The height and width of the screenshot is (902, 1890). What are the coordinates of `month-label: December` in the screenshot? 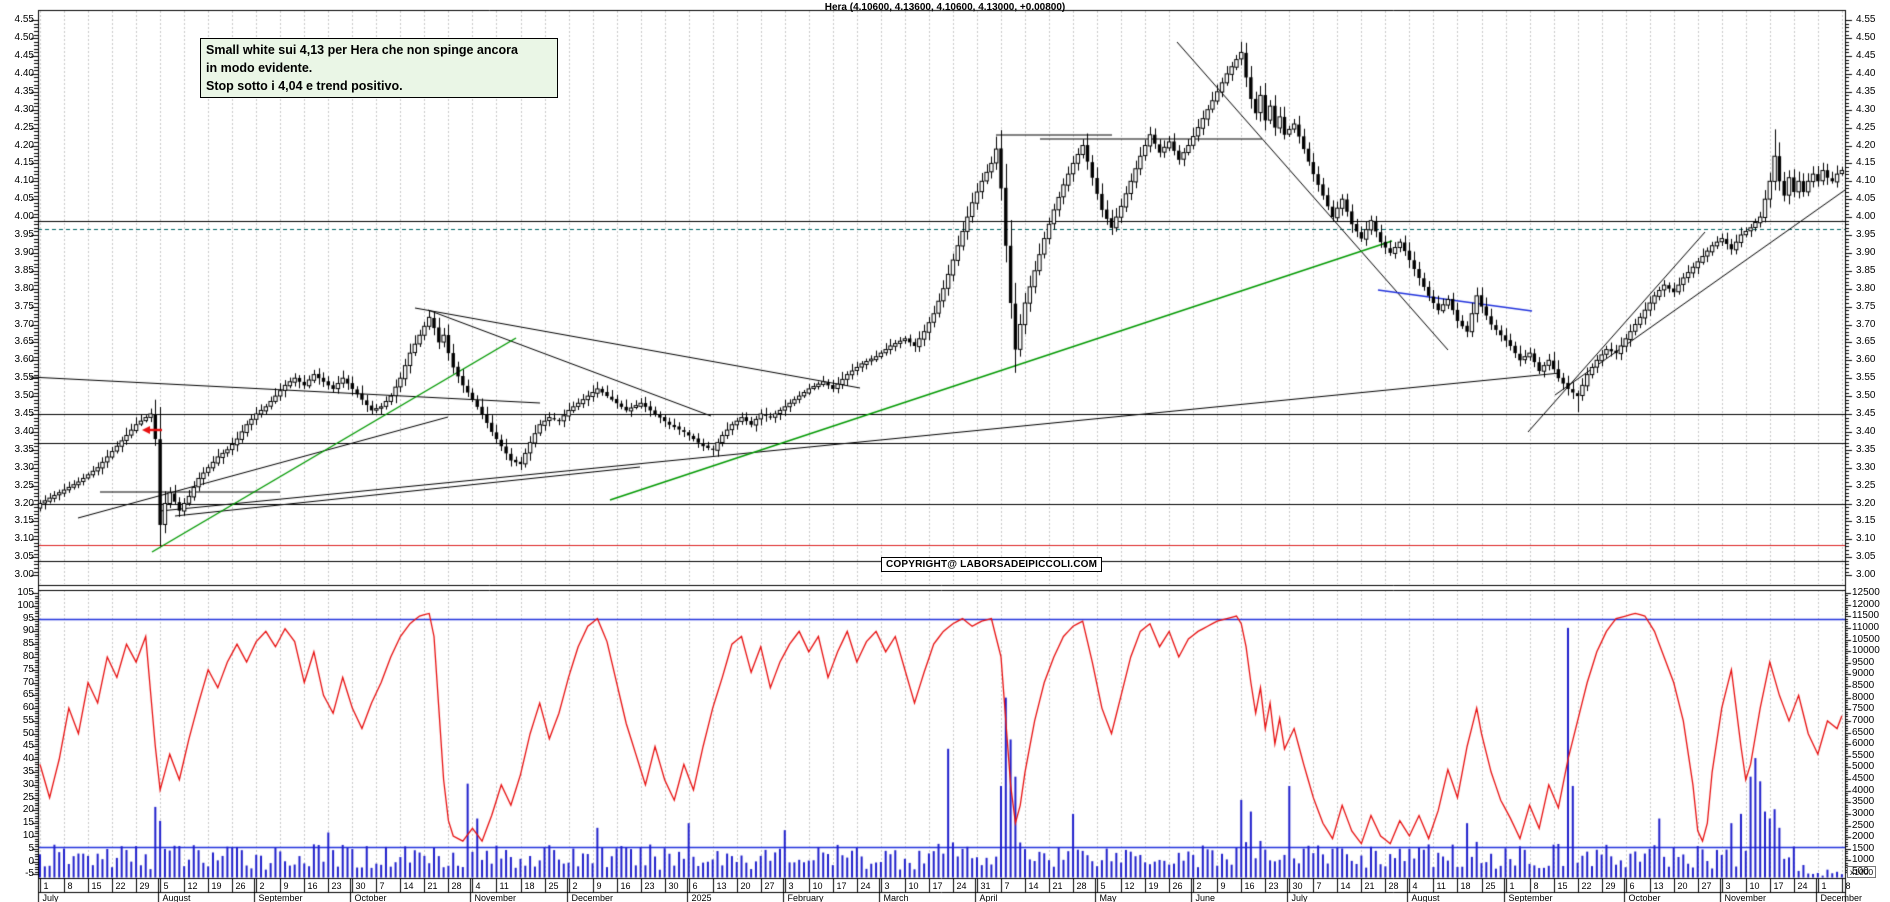 It's located at (1841, 897).